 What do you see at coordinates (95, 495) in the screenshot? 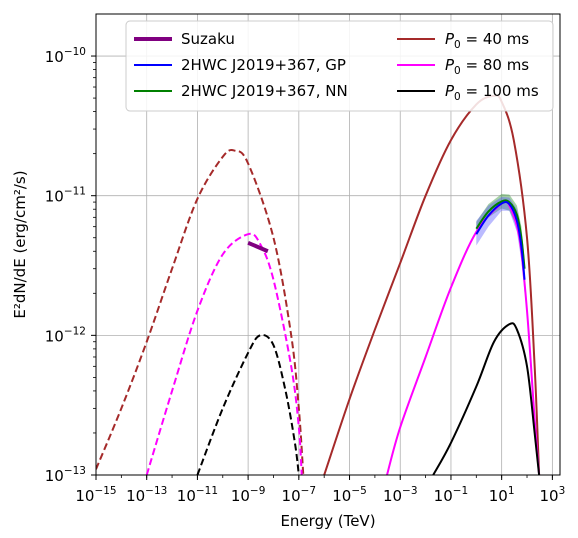
I see `x-tick-label: 10⁻¹⁵` at bounding box center [95, 495].